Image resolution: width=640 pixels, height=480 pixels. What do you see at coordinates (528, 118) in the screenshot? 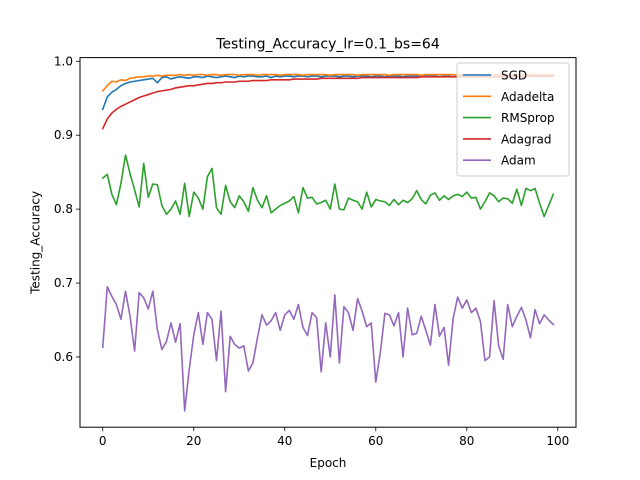
I see `legend-label-rmsprop: RMSprop` at bounding box center [528, 118].